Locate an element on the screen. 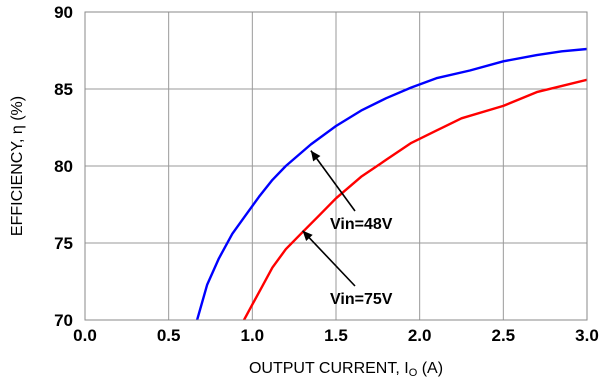  annotation-label: Vin=48V is located at coordinates (361, 224).